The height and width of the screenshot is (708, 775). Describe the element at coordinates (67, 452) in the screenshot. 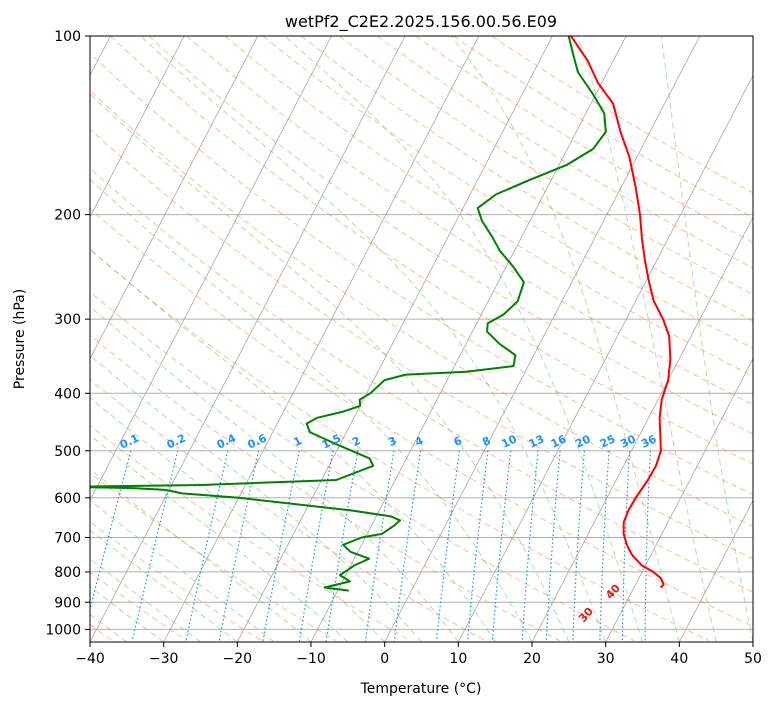

I see `y-tick-label: 500` at that location.